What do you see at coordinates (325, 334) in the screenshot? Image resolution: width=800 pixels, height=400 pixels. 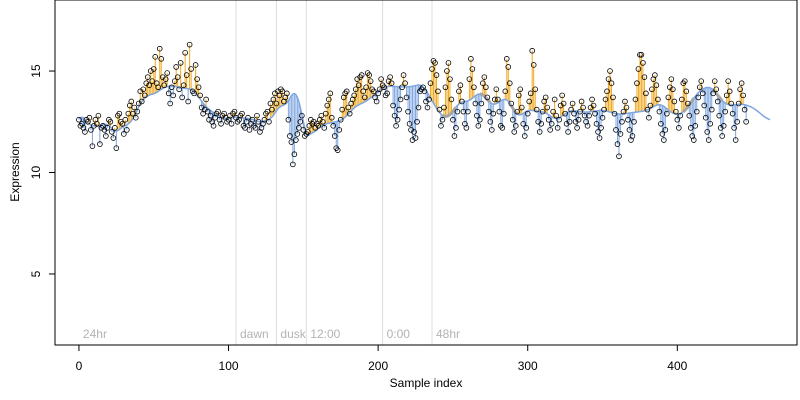 I see `phase-label: 12:00` at bounding box center [325, 334].